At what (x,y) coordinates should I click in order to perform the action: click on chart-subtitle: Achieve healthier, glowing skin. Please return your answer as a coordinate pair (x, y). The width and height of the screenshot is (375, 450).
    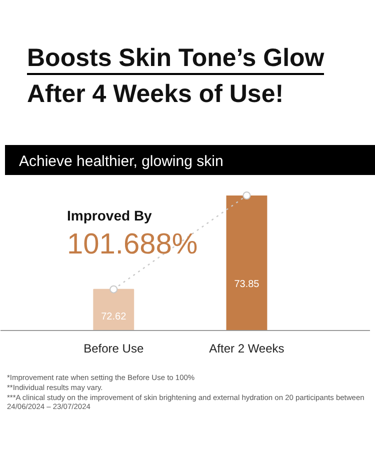
    Looking at the image, I should click on (121, 162).